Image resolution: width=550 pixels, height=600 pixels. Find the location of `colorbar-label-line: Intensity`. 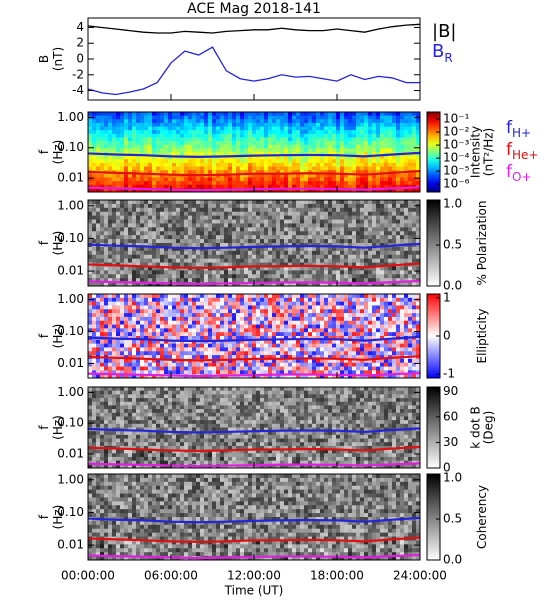

colorbar-label-line: Intensity is located at coordinates (475, 152).